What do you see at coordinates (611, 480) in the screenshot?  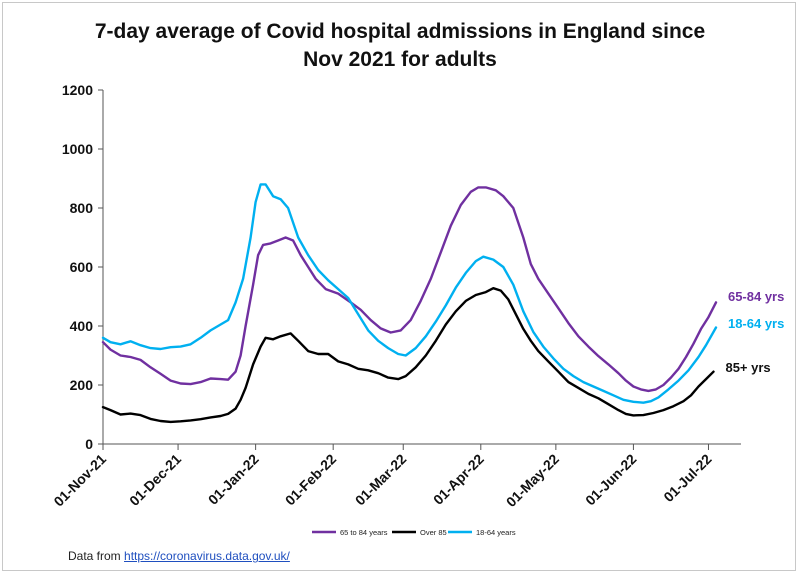 I see `x-tick-label: 01-Jun-22` at bounding box center [611, 480].